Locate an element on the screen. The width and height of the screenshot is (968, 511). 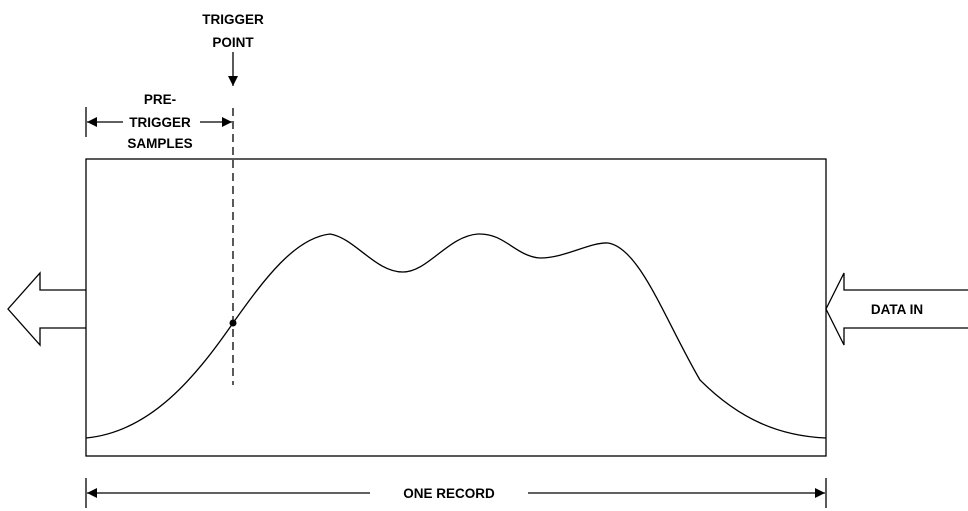
one-record-label: ONE RECORD is located at coordinates (449, 493).